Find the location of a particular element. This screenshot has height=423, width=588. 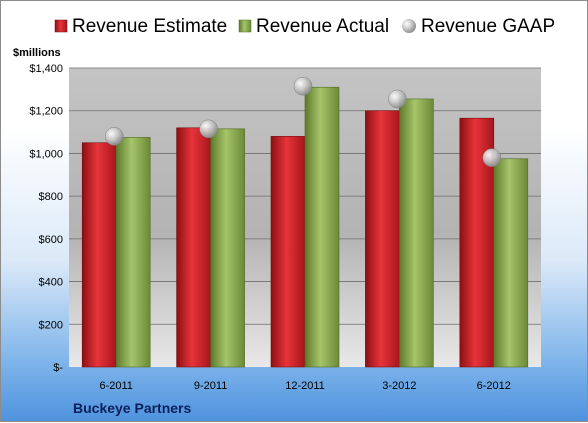

legend-label-gaap: Revenue GAAP is located at coordinates (488, 26).